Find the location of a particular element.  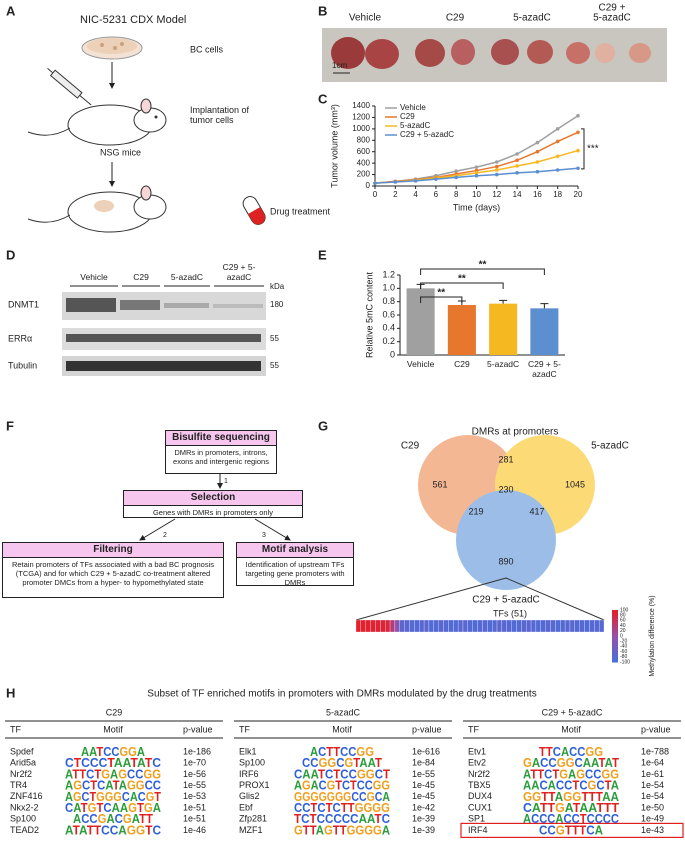

syringe is located at coordinates (69, 87).